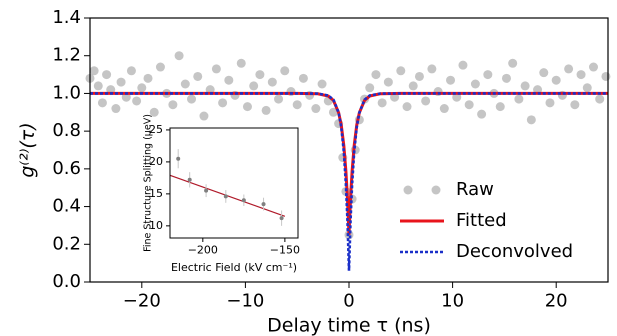 The image size is (617, 336). I want to click on x-tick-label: −200, so click(203, 249).